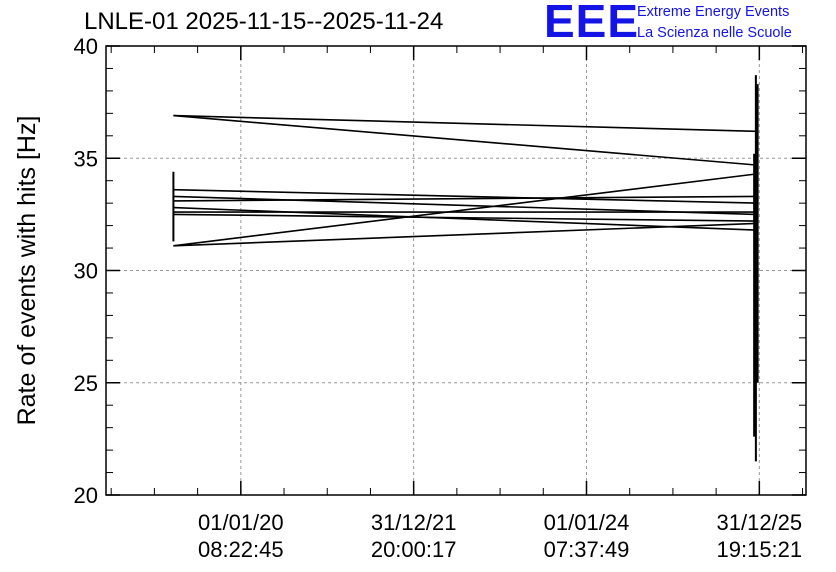 The image size is (836, 572). What do you see at coordinates (86, 46) in the screenshot?
I see `y-tick-label: 40` at bounding box center [86, 46].